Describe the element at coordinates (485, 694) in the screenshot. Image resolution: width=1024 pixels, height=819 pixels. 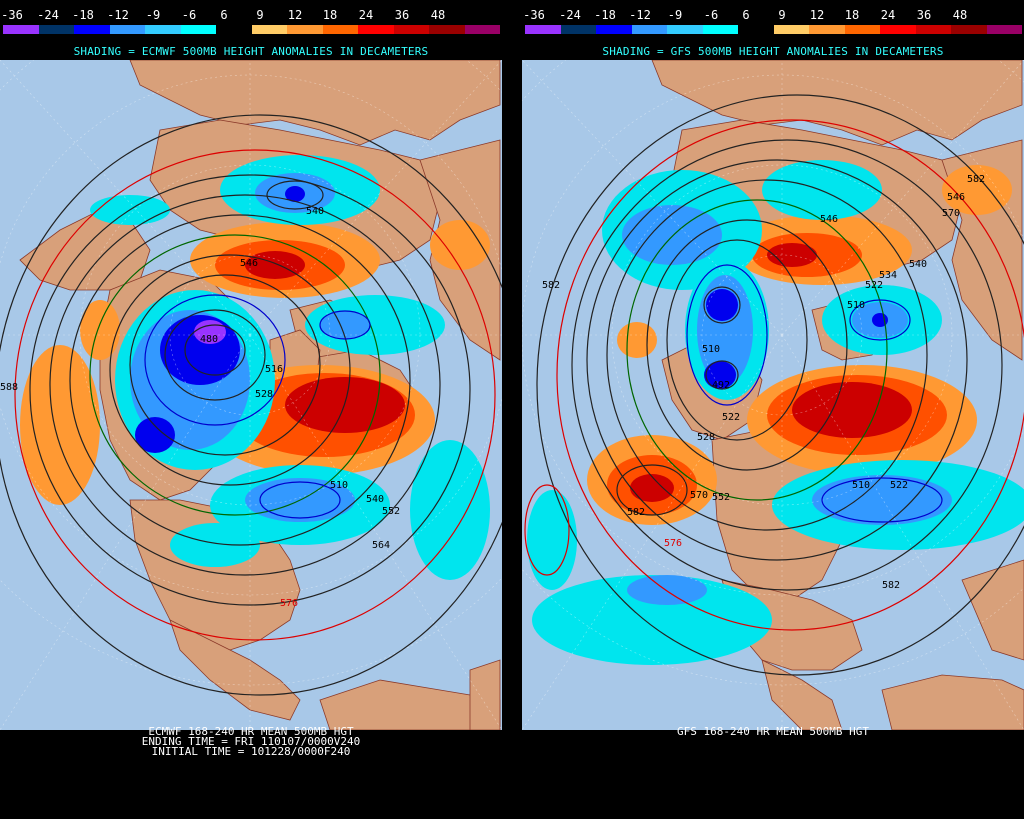
I see `land-africa-right` at that location.